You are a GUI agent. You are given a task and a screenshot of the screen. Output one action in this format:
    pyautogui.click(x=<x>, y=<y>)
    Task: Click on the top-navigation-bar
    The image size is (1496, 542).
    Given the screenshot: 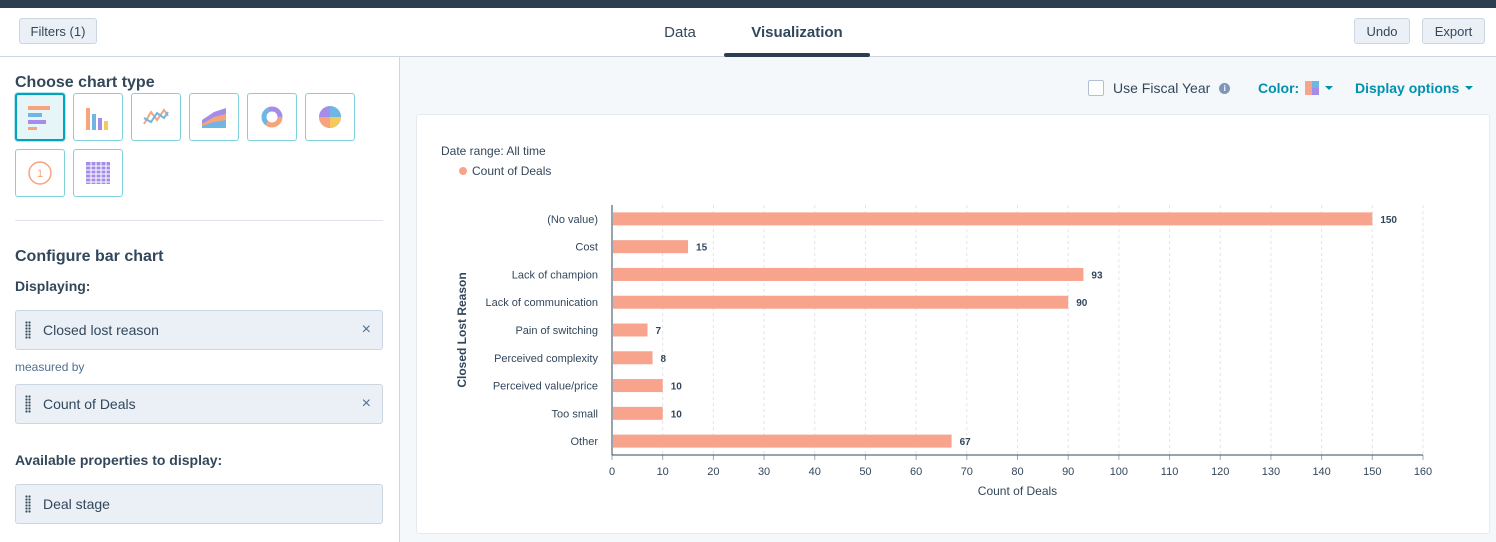 What is the action you would take?
    pyautogui.click(x=748, y=4)
    